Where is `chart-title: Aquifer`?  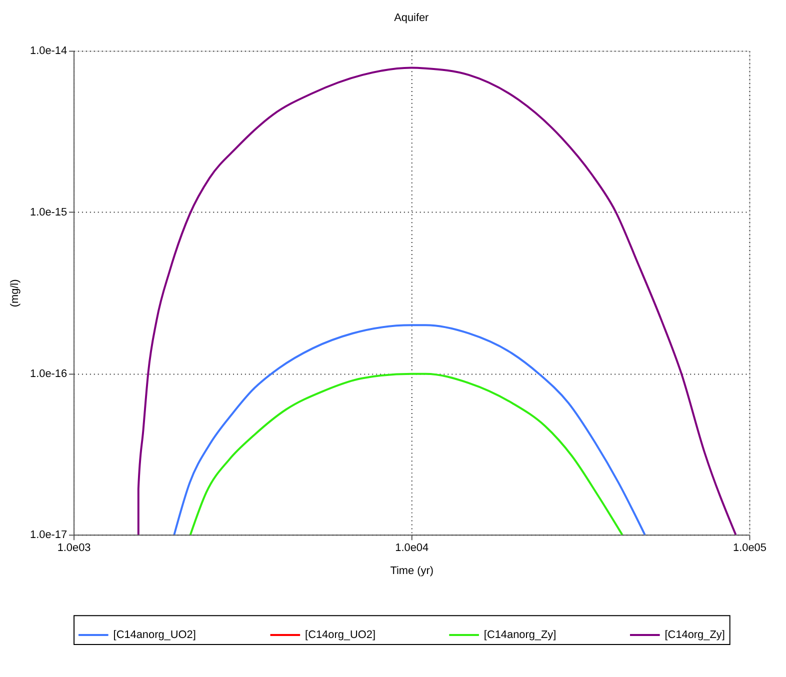
chart-title: Aquifer is located at coordinates (412, 18).